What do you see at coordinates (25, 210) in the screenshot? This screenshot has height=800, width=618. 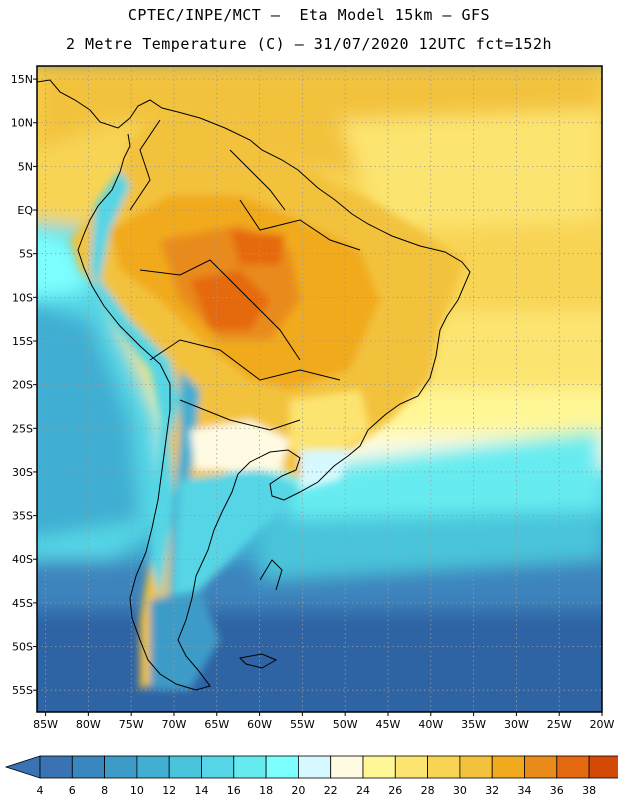 I see `lat-label: EQ` at bounding box center [25, 210].